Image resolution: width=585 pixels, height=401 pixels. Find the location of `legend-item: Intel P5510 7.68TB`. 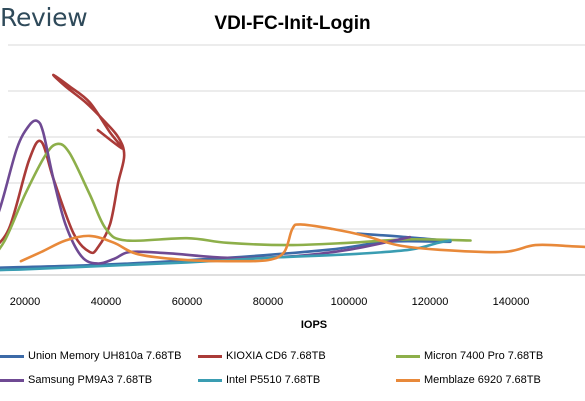

legend-item: Intel P5510 7.68TB is located at coordinates (259, 380).